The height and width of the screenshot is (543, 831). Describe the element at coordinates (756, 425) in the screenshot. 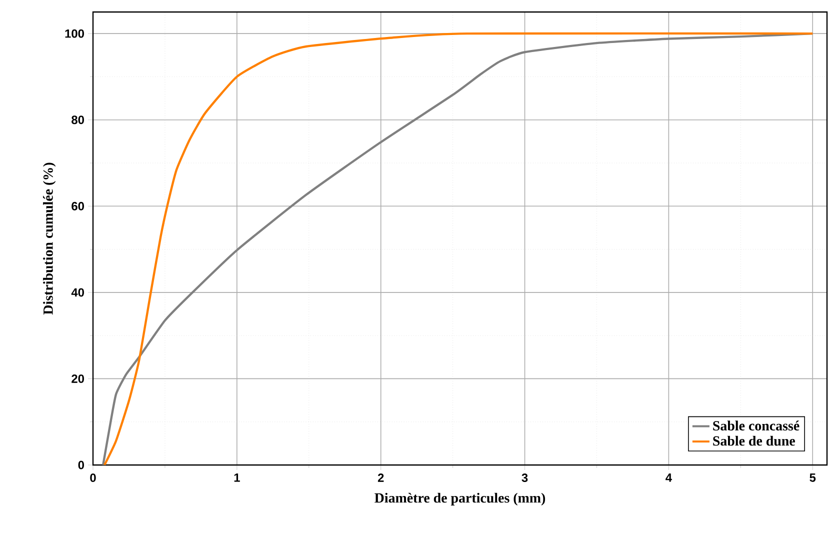

I see `legend-label: Sable concassé` at that location.